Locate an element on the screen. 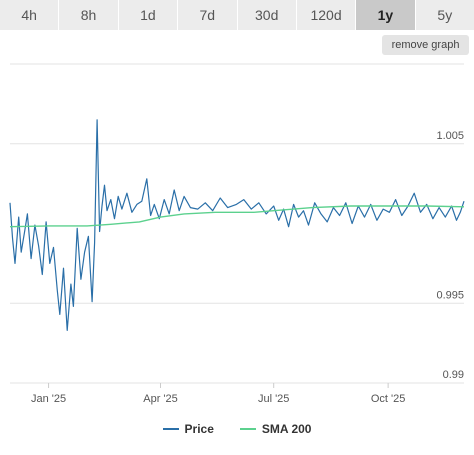  y-tick-label: 0.995 is located at coordinates (450, 295).